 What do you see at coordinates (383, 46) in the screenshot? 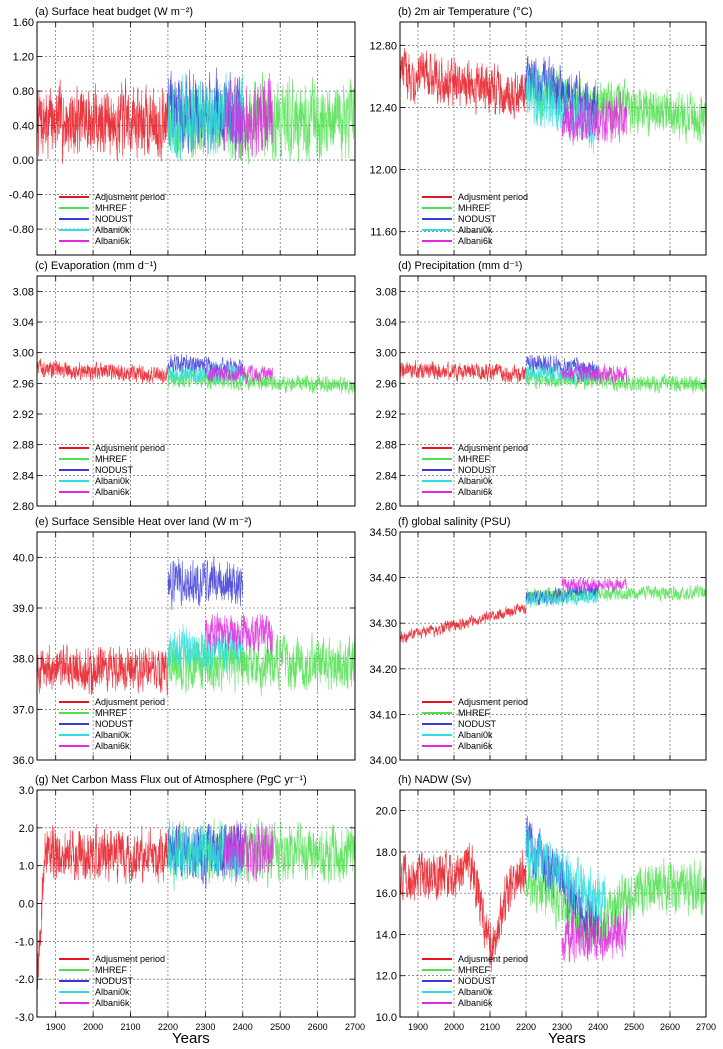
I see `y-tick-label: 12.80` at bounding box center [383, 46].